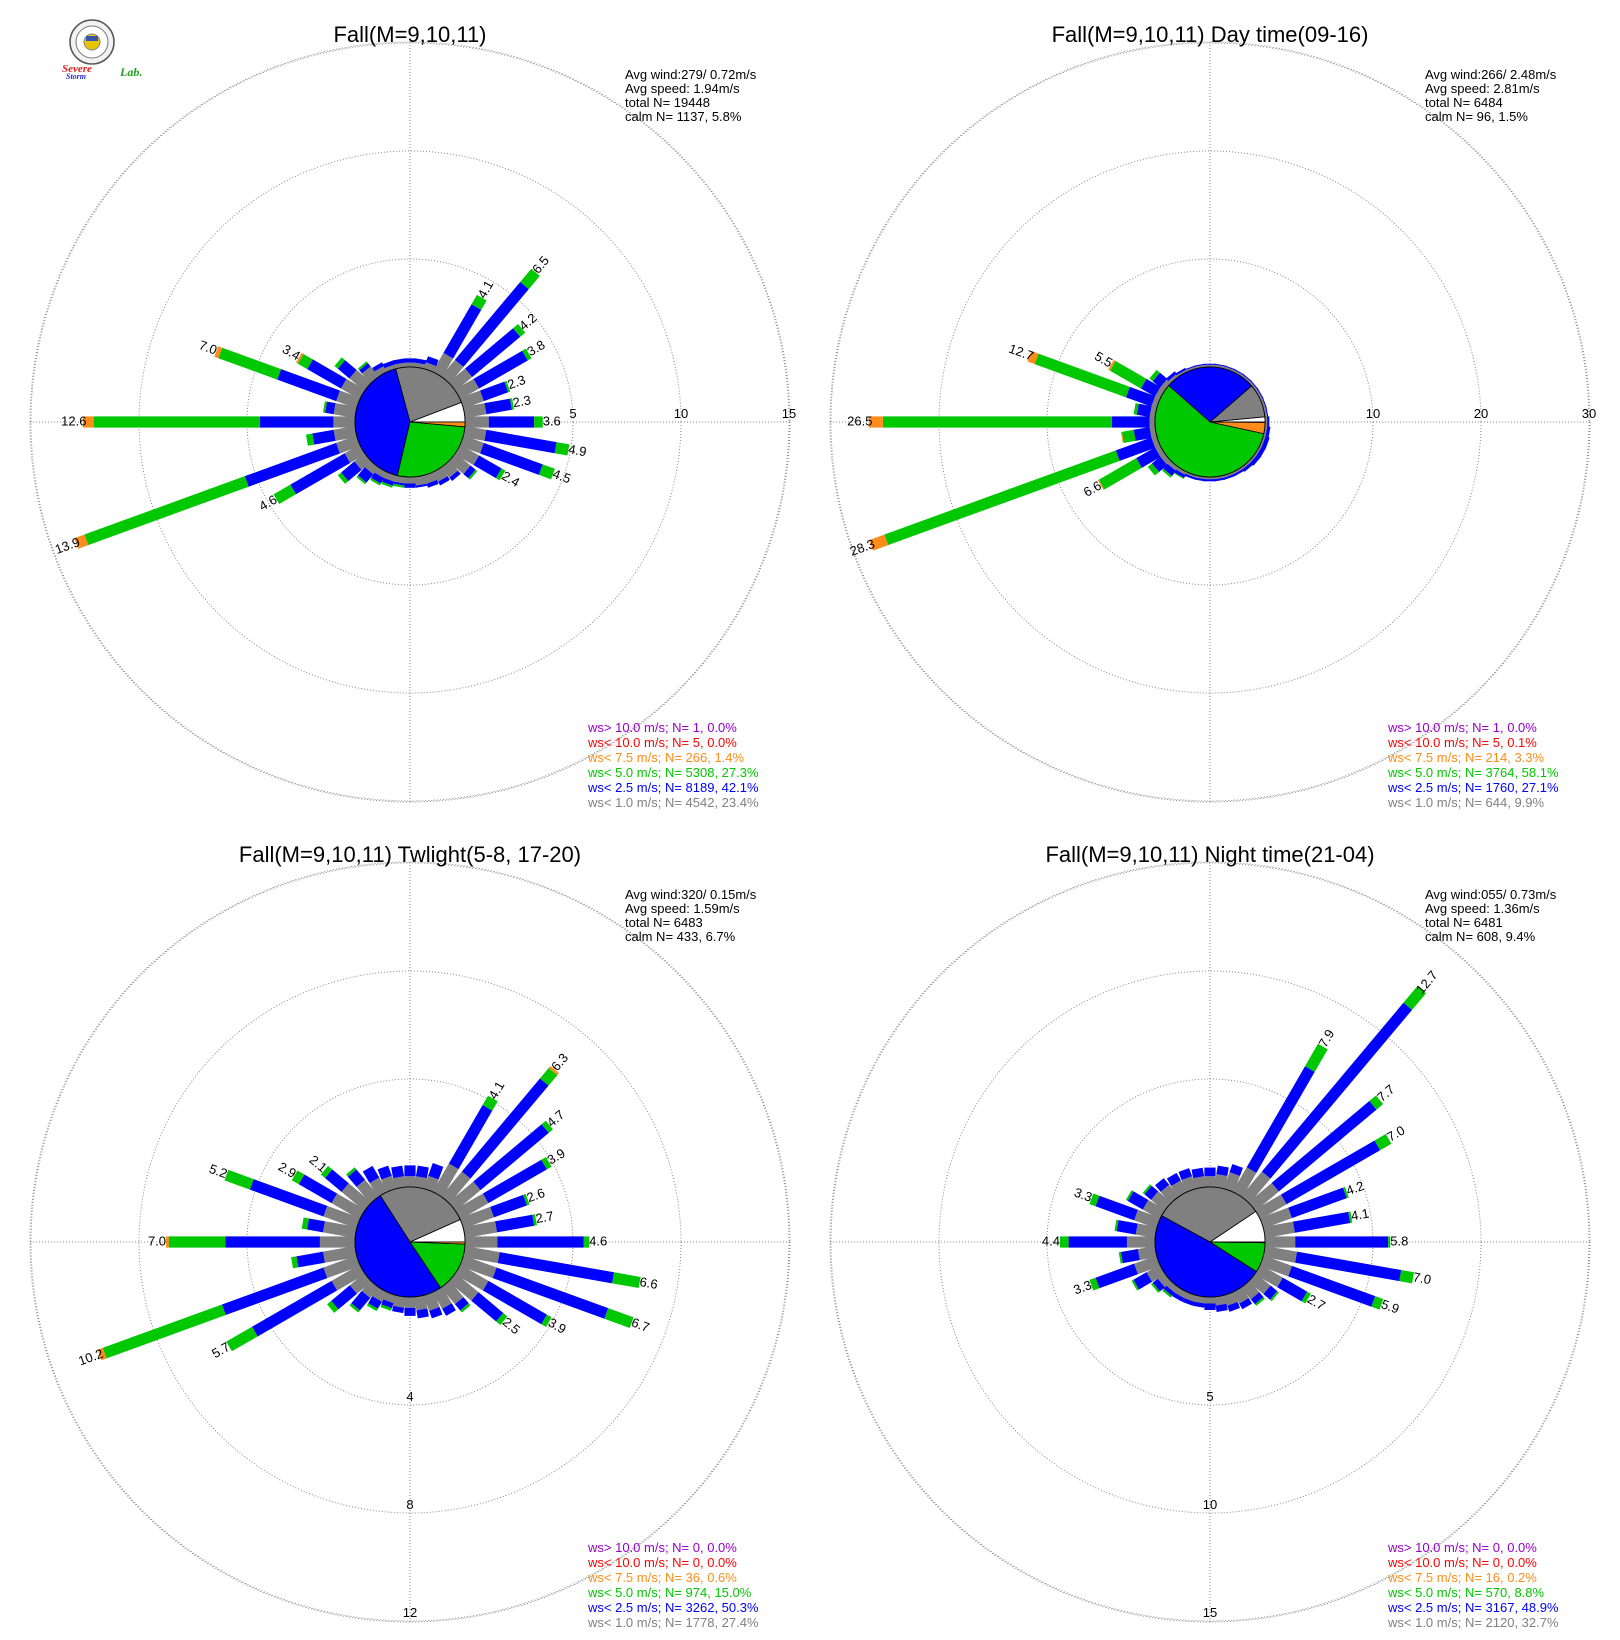 This screenshot has width=1620, height=1640. Describe the element at coordinates (1476, 116) in the screenshot. I see `stat-line: calm N= 96, 1.5%` at that location.